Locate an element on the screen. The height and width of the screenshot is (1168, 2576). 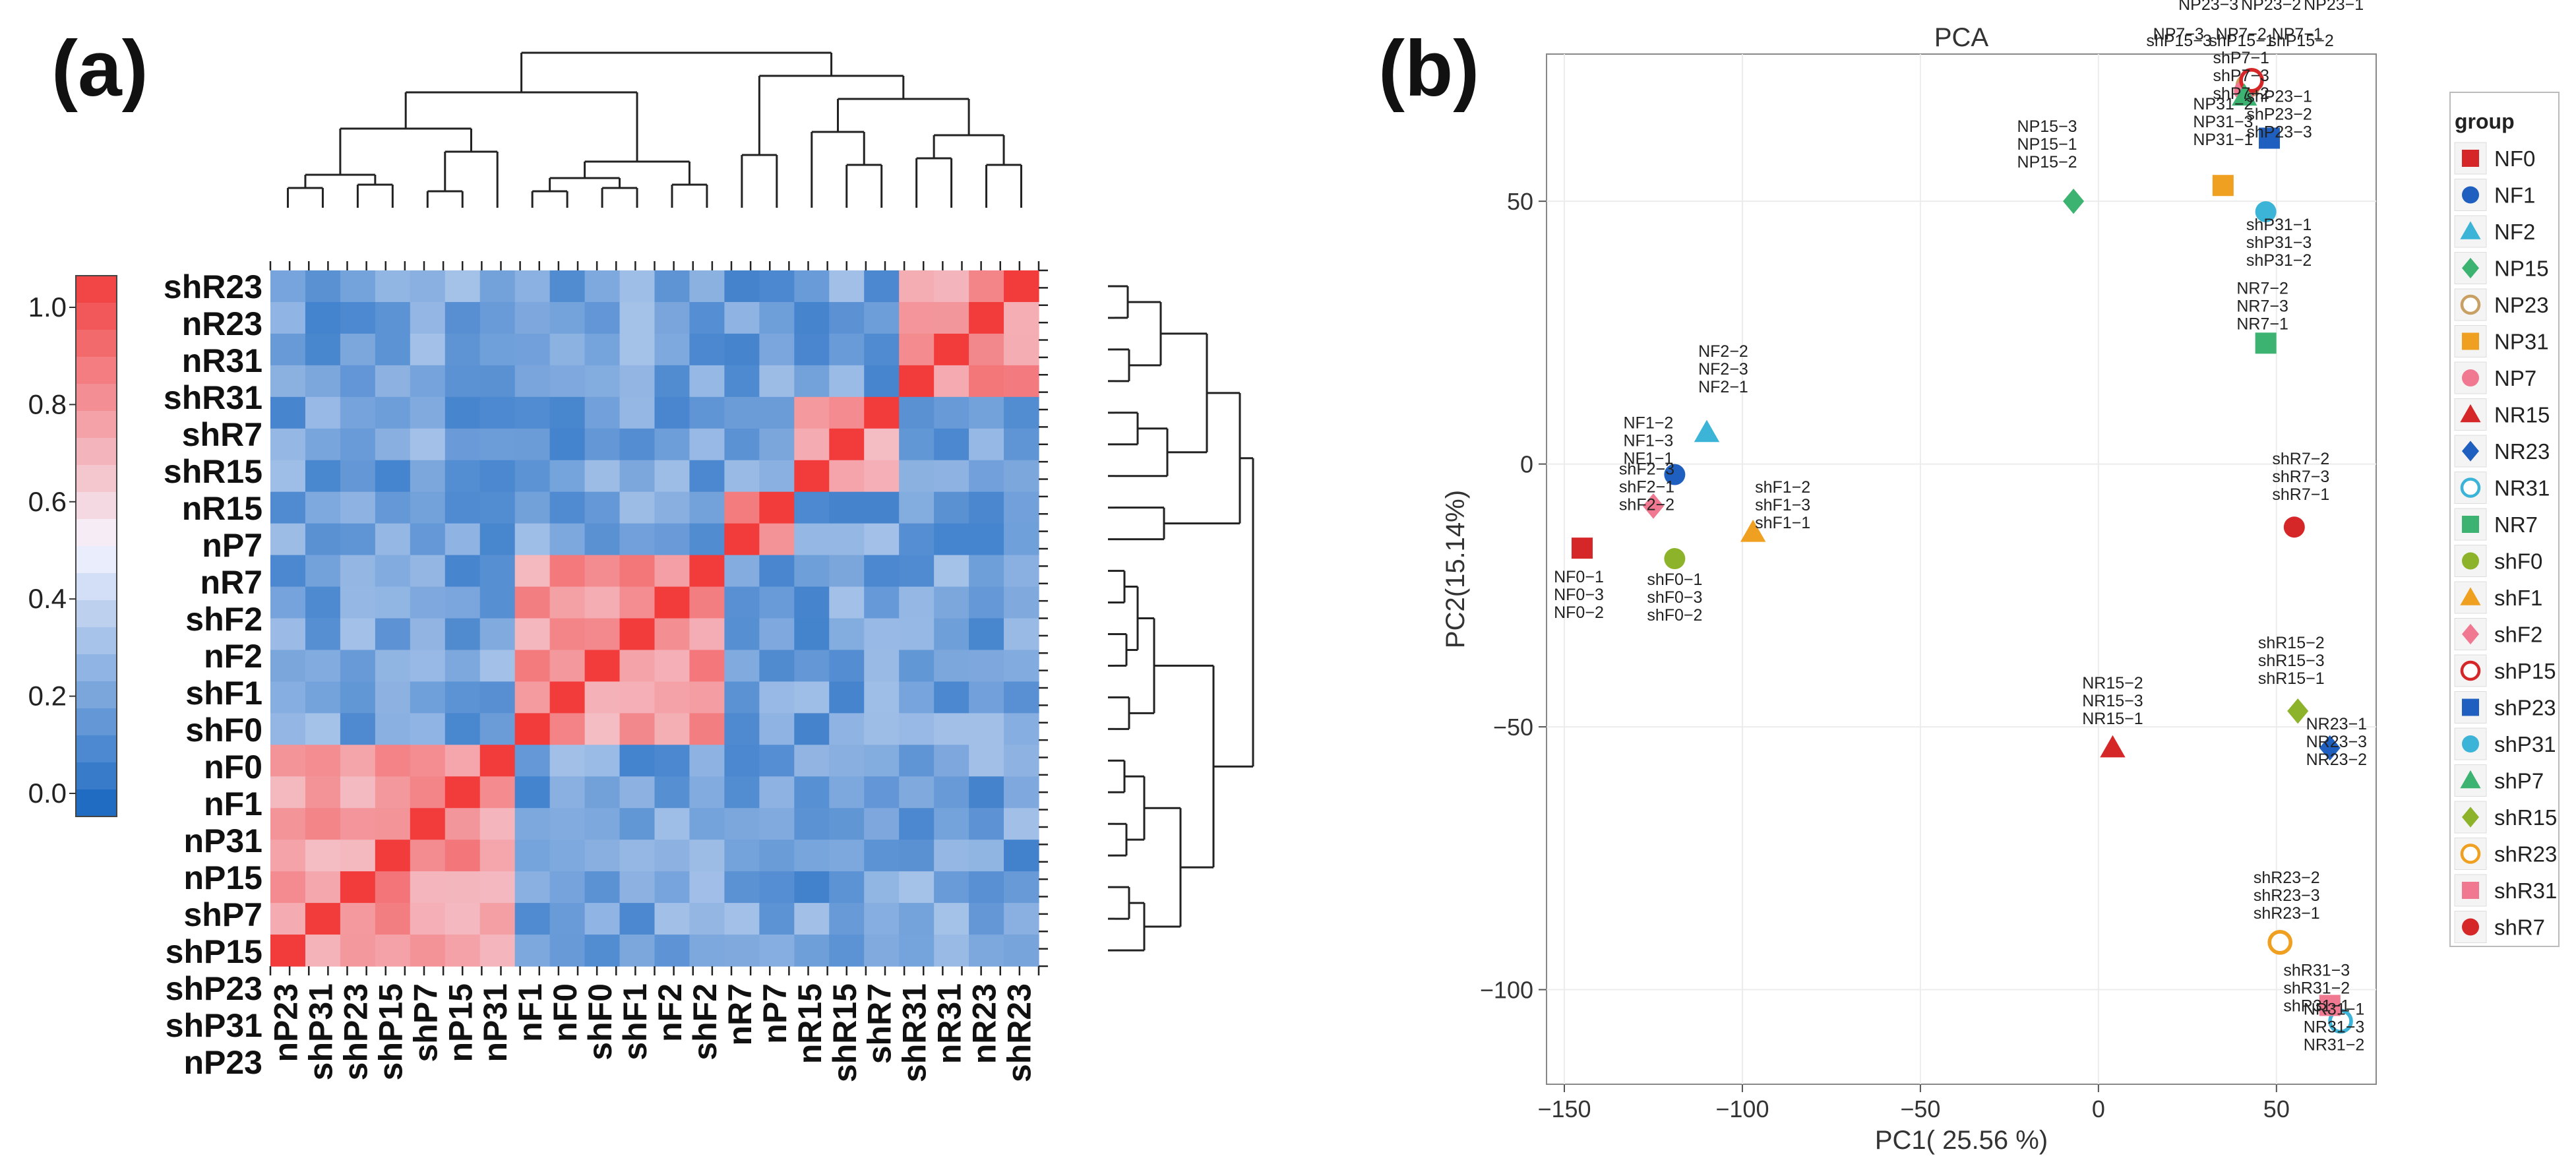
heatmap-row-label: shR7 is located at coordinates (222, 434).